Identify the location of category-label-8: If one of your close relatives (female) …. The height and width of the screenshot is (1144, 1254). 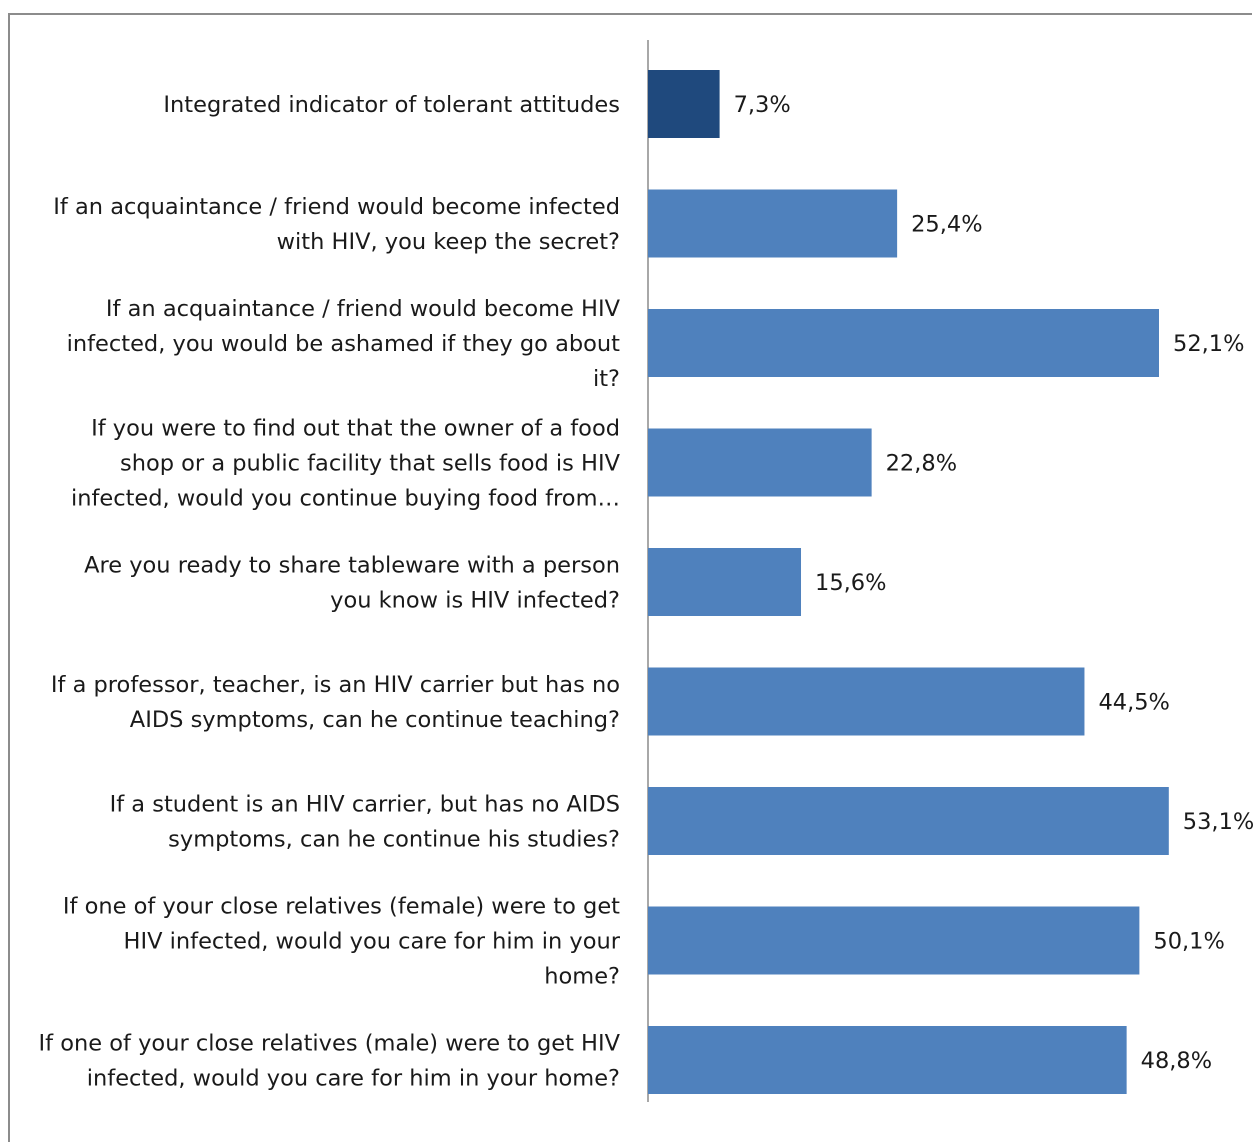
(342, 942).